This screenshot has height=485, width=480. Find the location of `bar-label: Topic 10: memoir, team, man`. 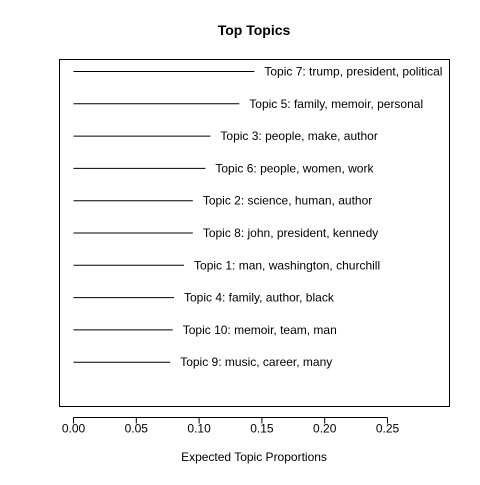

bar-label: Topic 10: memoir, team, man is located at coordinates (260, 330).